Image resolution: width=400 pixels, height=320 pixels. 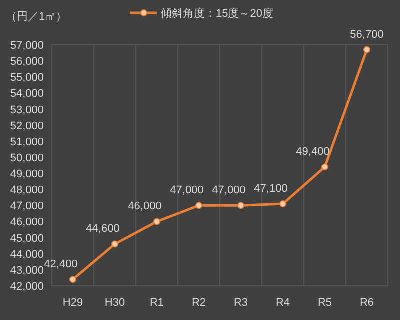 What do you see at coordinates (73, 303) in the screenshot?
I see `x-tick-label: H29` at bounding box center [73, 303].